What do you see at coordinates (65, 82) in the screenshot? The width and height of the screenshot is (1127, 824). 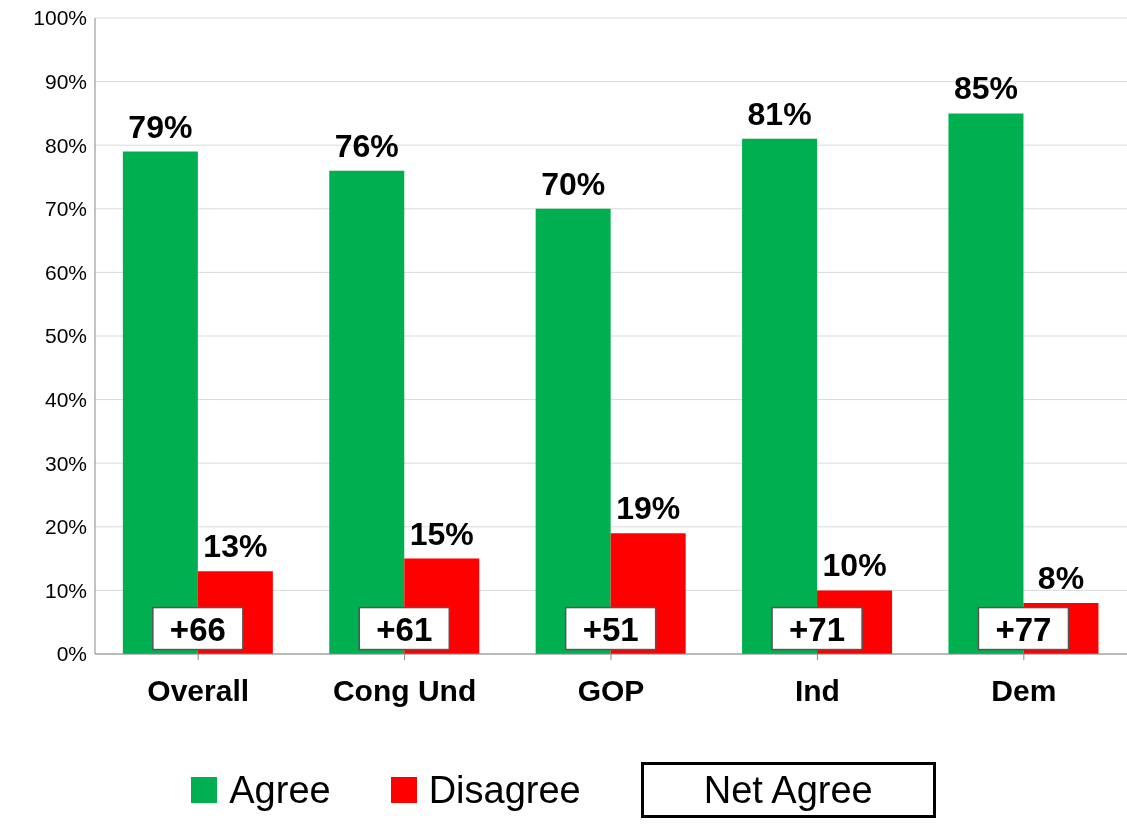 I see `y-tick-label: 90%` at bounding box center [65, 82].